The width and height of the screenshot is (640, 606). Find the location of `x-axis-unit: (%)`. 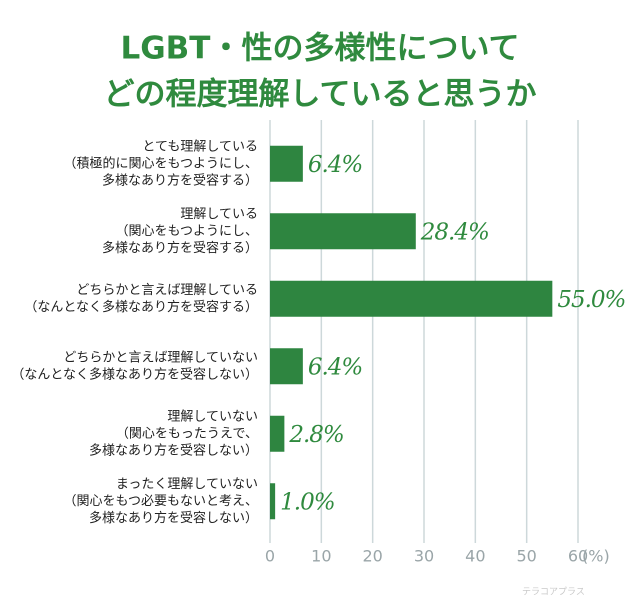

x-axis-unit: (%) is located at coordinates (596, 556).